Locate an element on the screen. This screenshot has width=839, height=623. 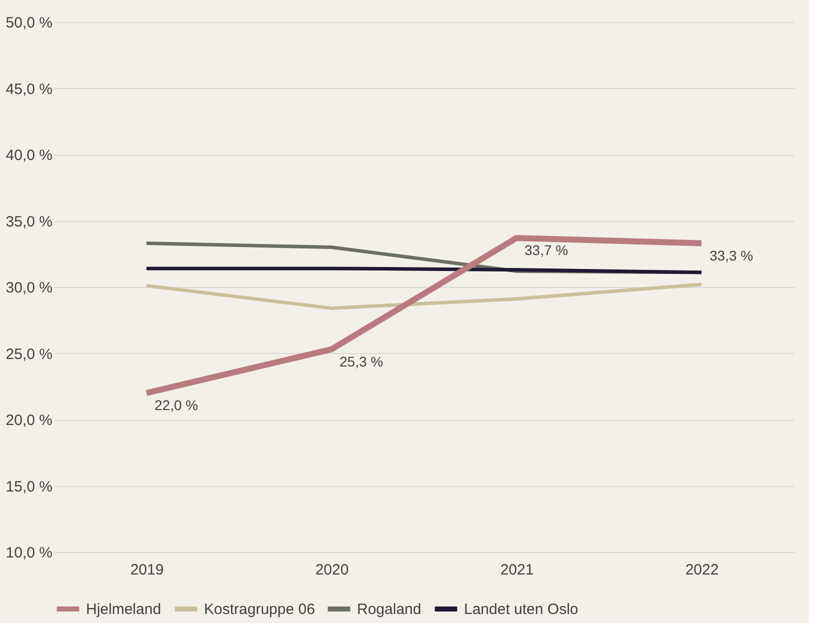
y-tick-label: 20,0 % is located at coordinates (29, 420).